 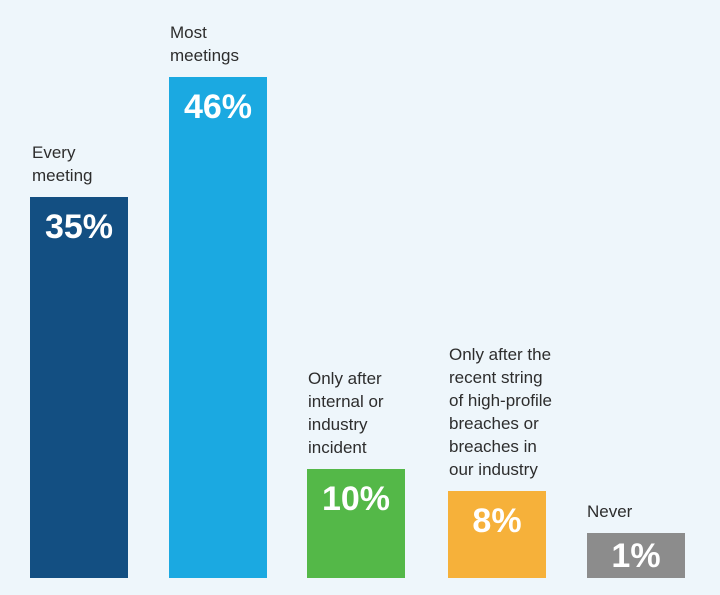 I want to click on bar-value-label: 1%, so click(x=636, y=556).